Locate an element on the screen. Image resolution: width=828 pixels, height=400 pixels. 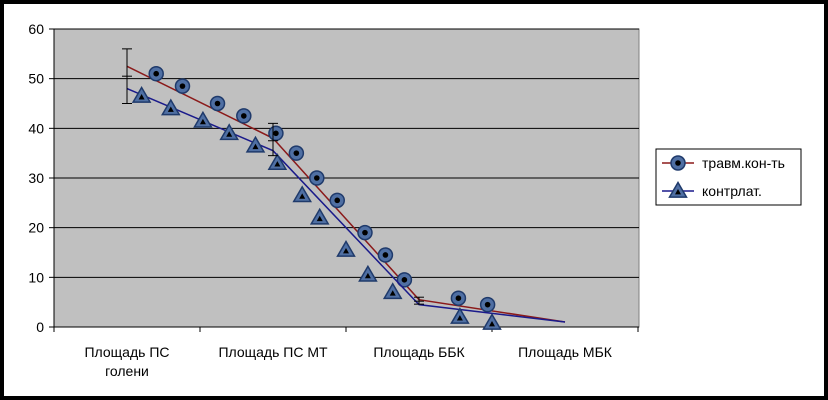
legend: травм.кон-ть контрлат. is located at coordinates (728, 177).